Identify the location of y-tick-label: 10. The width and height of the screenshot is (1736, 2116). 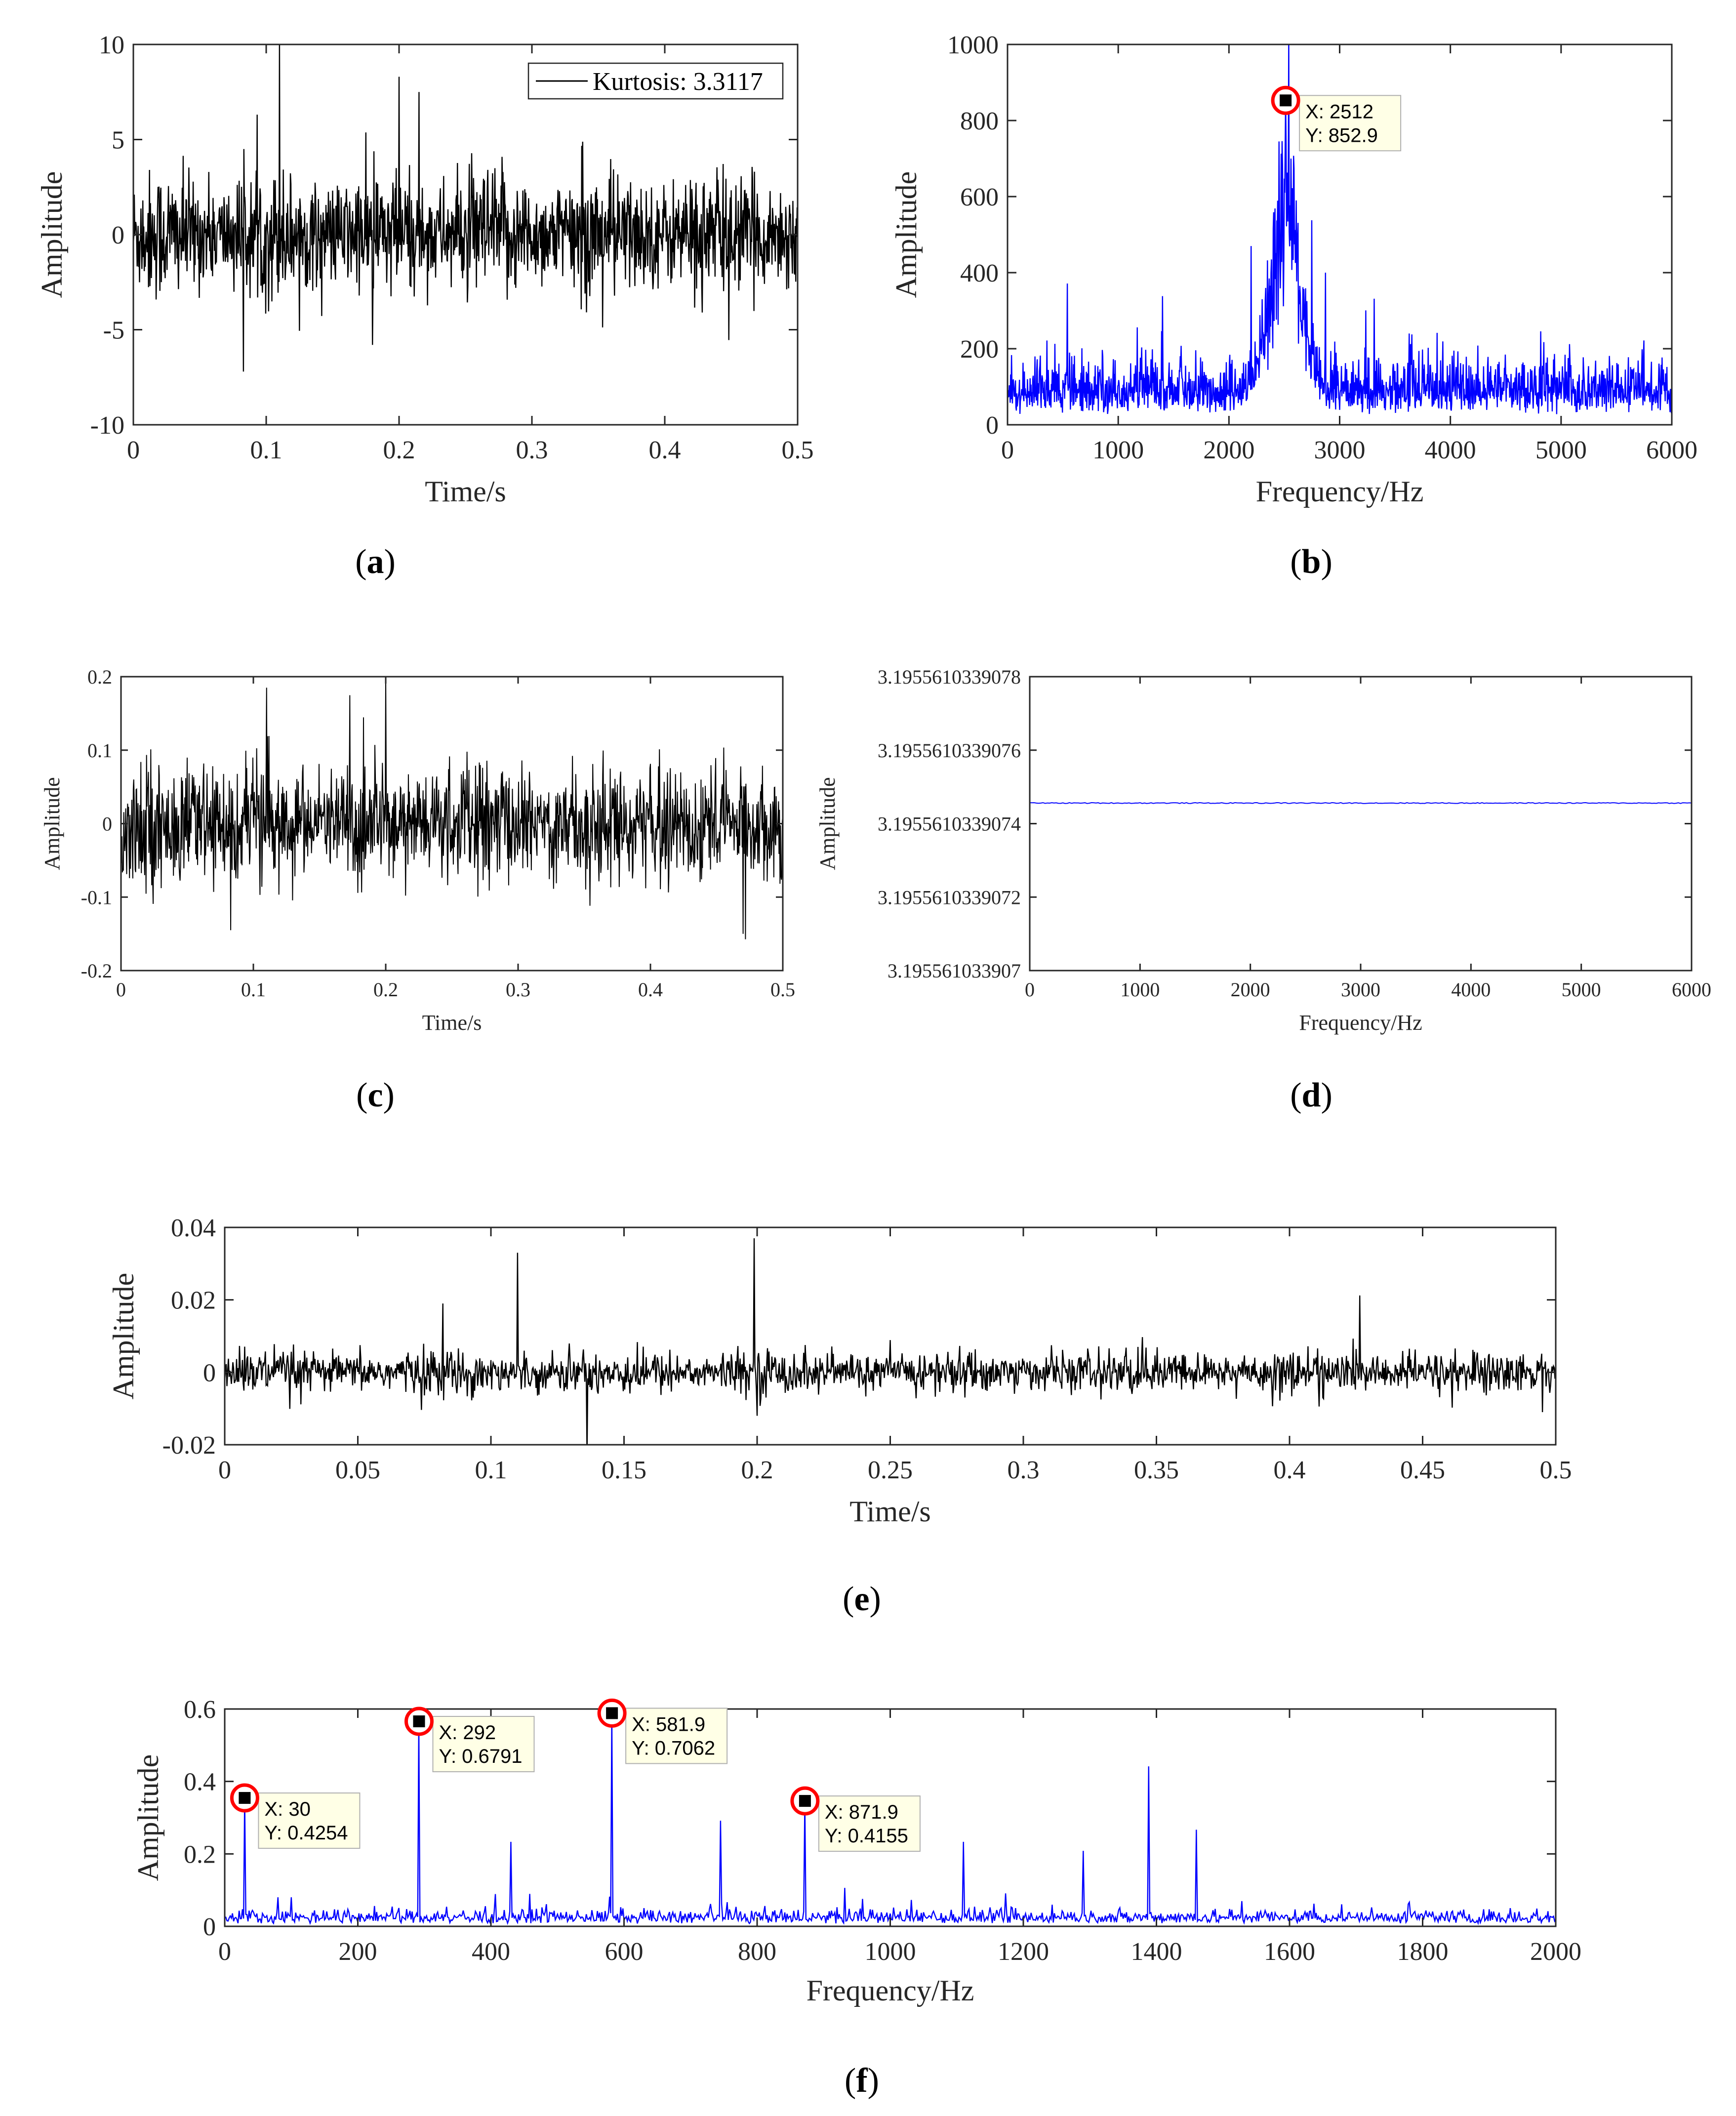
(112, 45).